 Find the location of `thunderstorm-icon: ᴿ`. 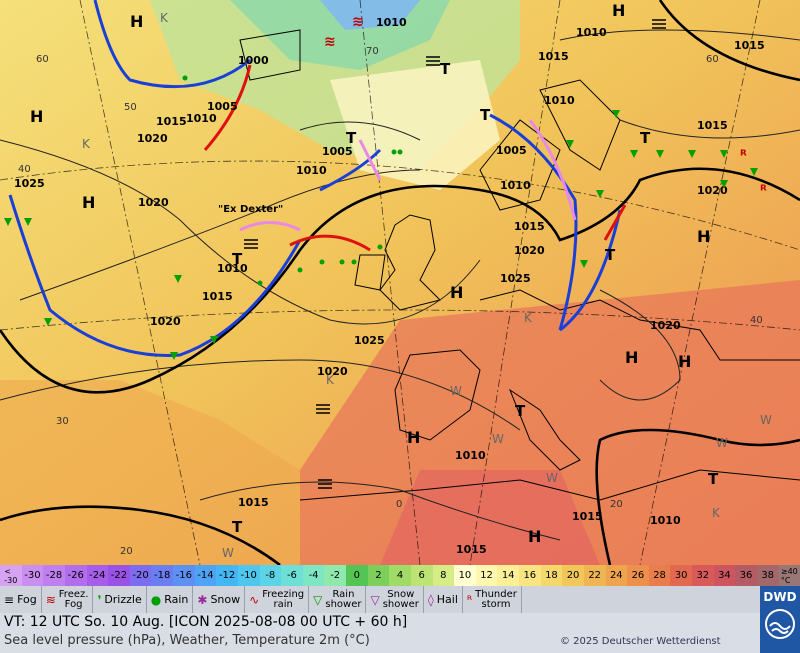

thunderstorm-icon: ᴿ is located at coordinates (469, 599).